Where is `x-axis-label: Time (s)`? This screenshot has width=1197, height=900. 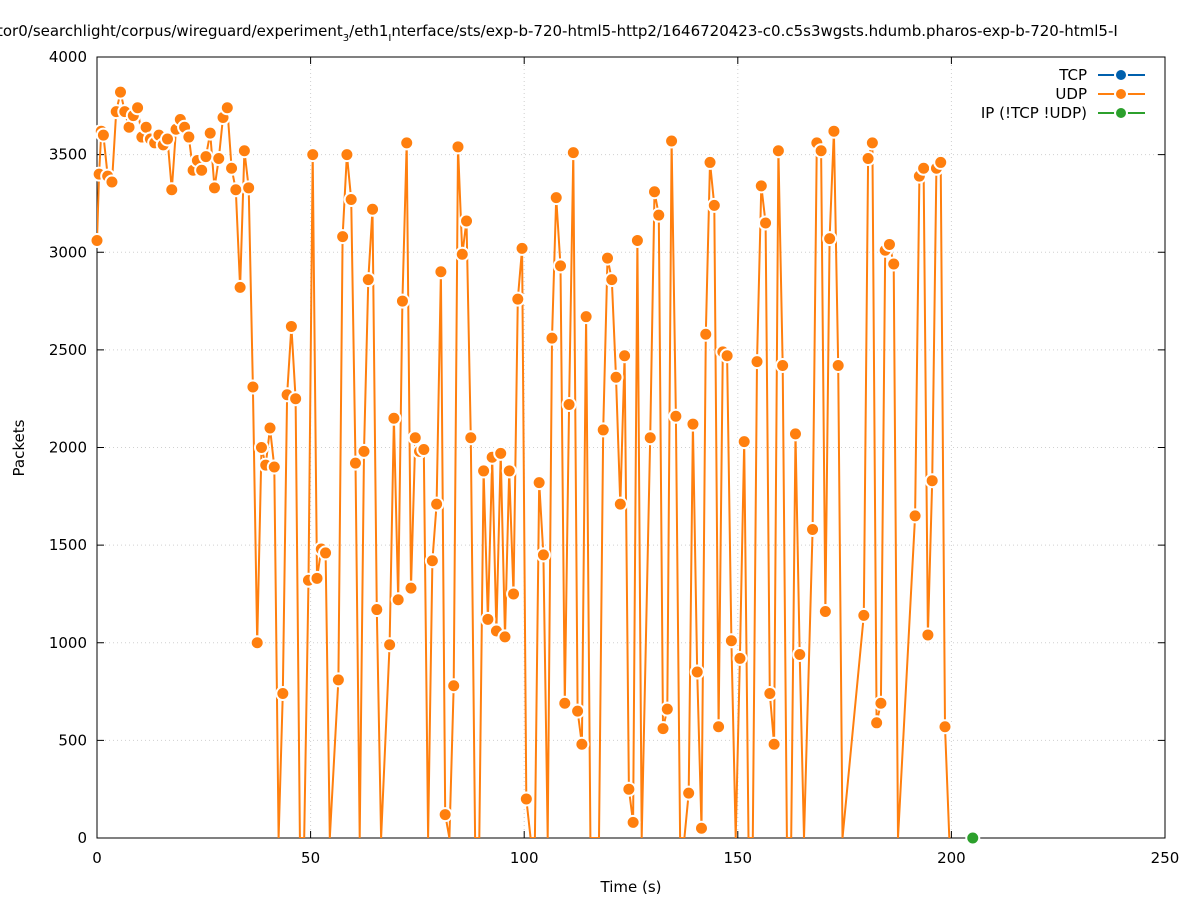
x-axis-label: Time (s) is located at coordinates (631, 887).